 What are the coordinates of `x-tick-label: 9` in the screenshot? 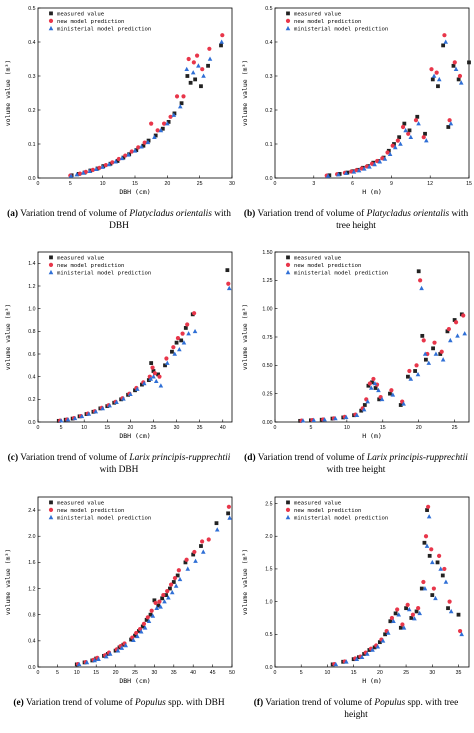 It's located at (391, 184).